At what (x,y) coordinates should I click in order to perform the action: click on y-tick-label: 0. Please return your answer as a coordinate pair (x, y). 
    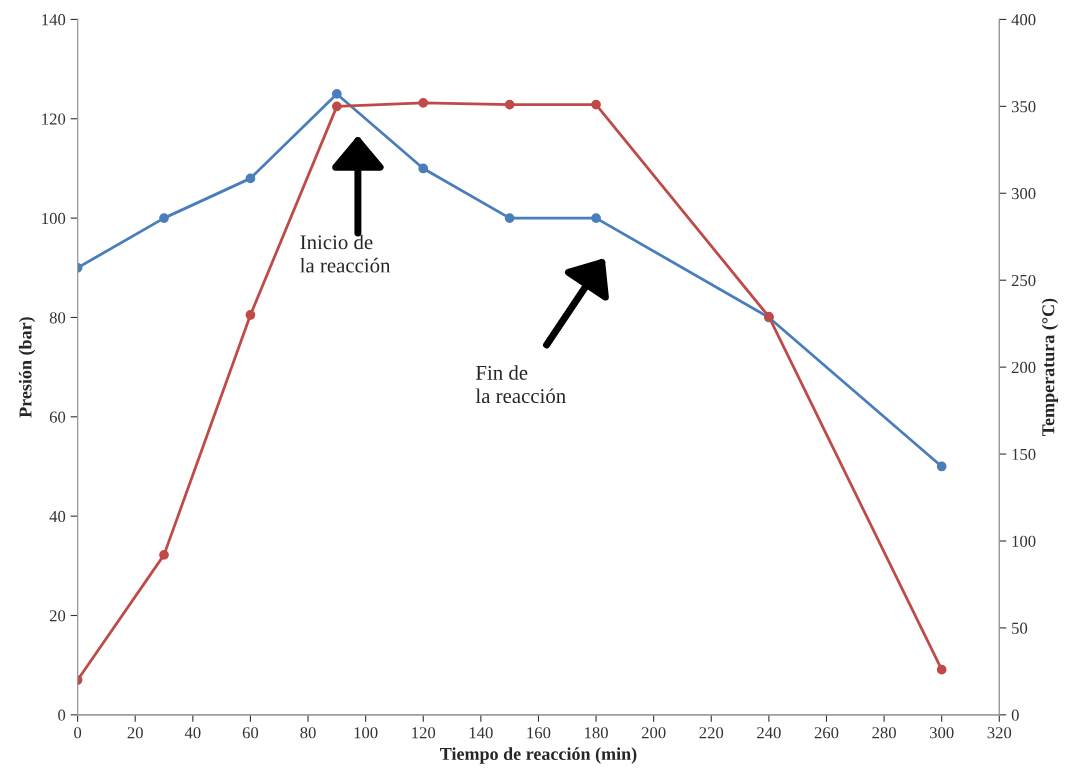
    Looking at the image, I should click on (62, 715).